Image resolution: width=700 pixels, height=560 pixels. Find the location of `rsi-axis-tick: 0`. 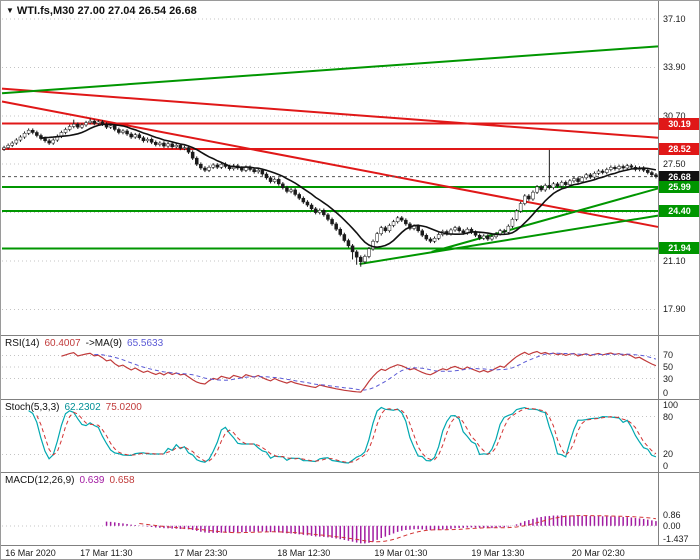

rsi-axis-tick: 0 is located at coordinates (666, 393).